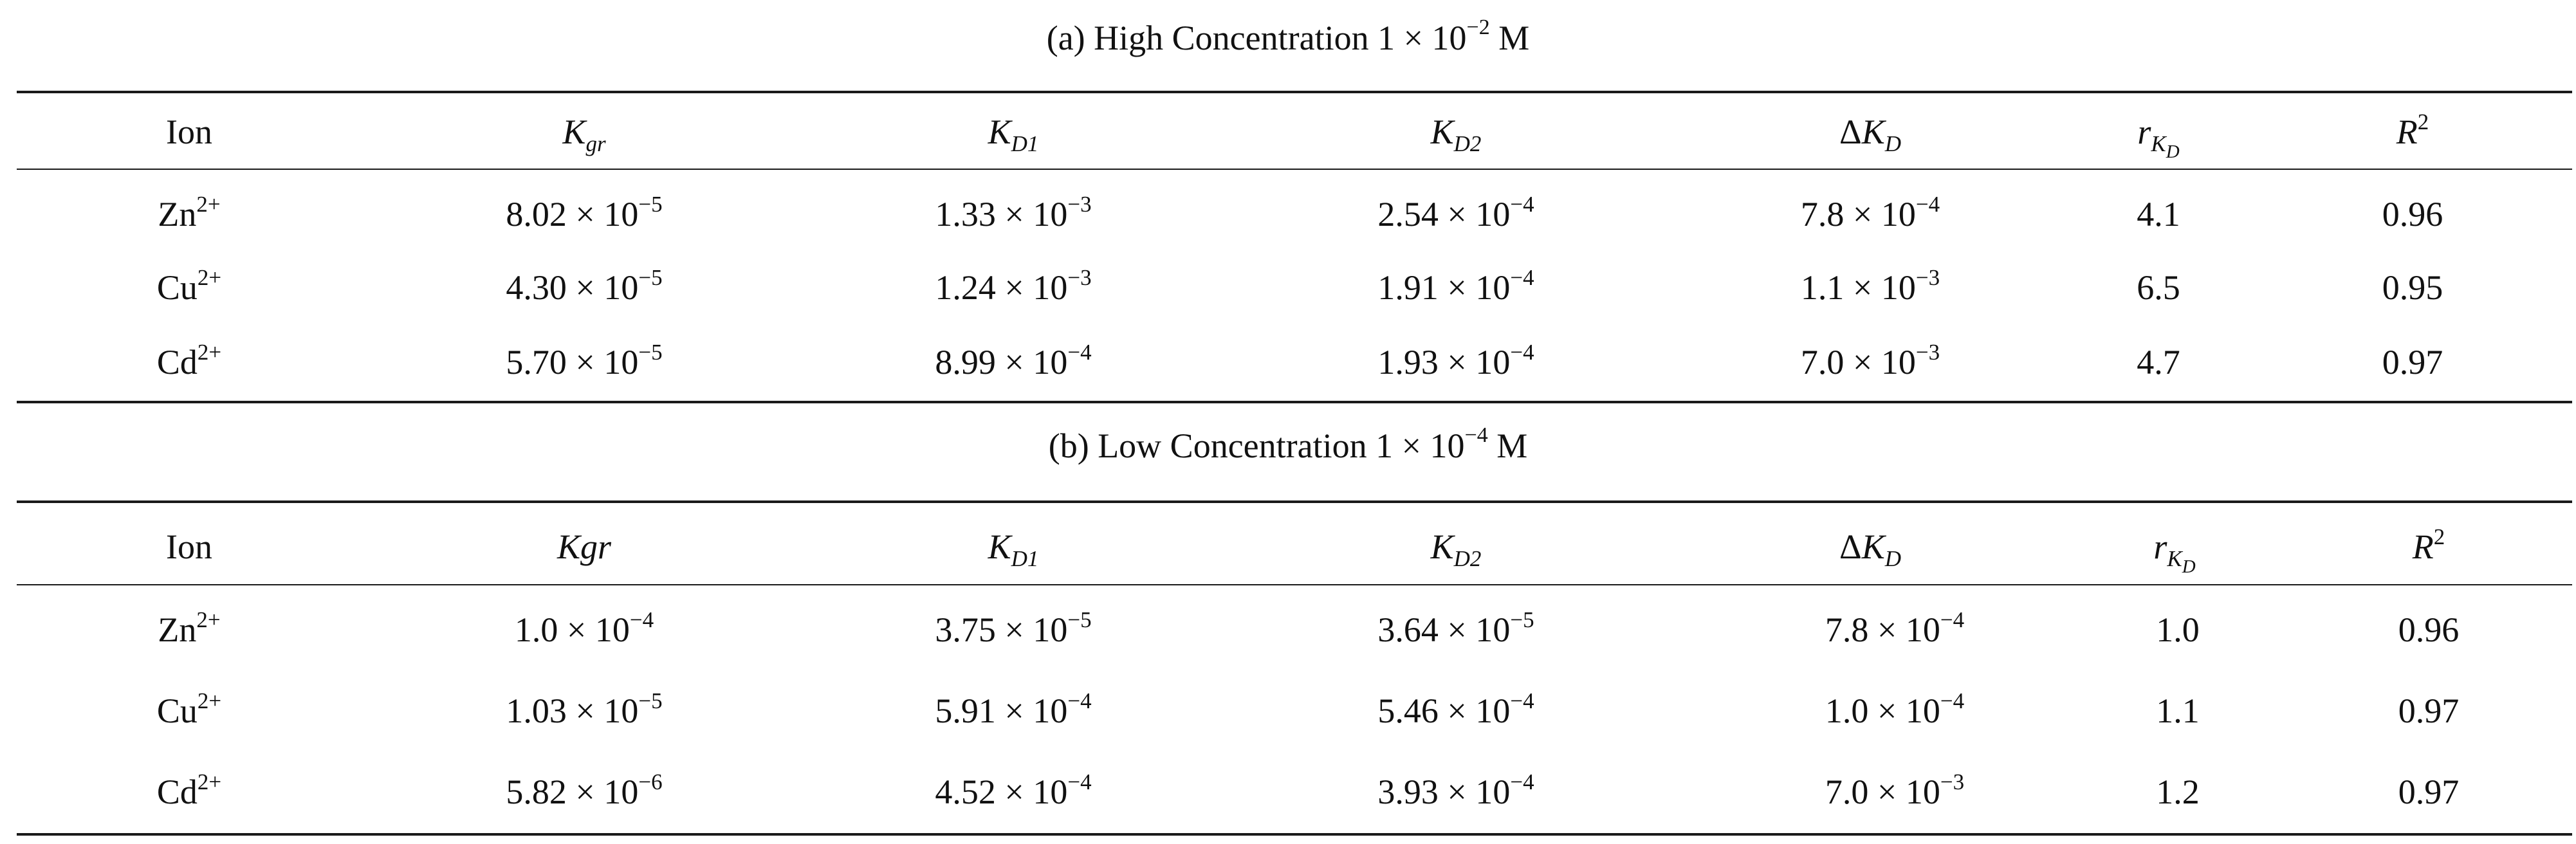 This screenshot has height=844, width=2576. What do you see at coordinates (1013, 286) in the screenshot?
I see `kd1-cell: 1.24 × 10⁻³` at bounding box center [1013, 286].